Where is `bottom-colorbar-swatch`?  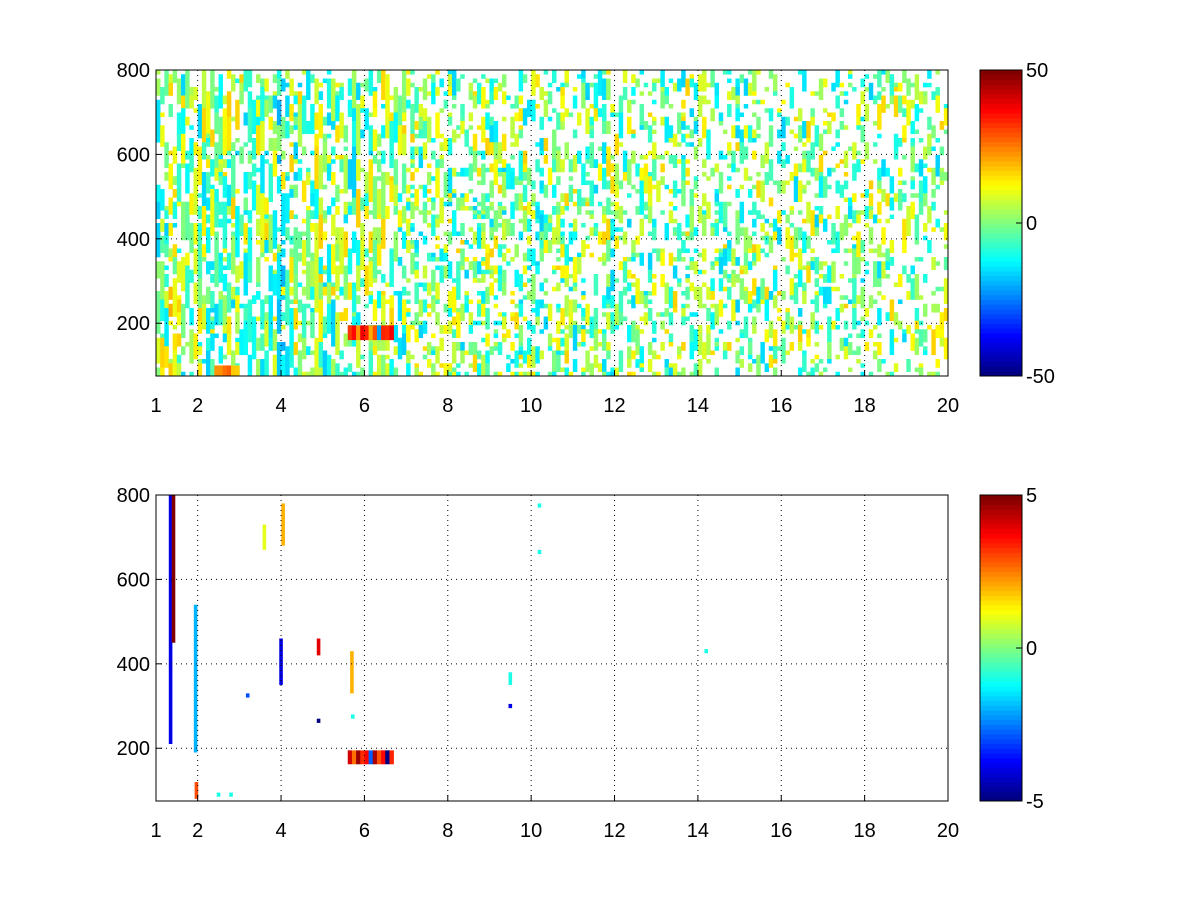 bottom-colorbar-swatch is located at coordinates (1001, 756).